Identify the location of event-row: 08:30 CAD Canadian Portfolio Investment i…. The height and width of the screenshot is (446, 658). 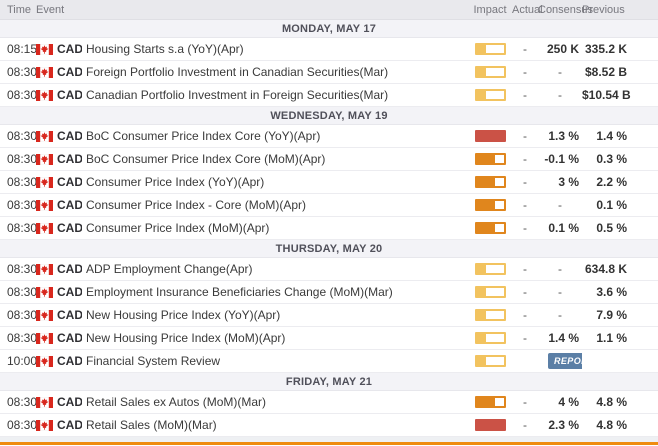
(329, 95).